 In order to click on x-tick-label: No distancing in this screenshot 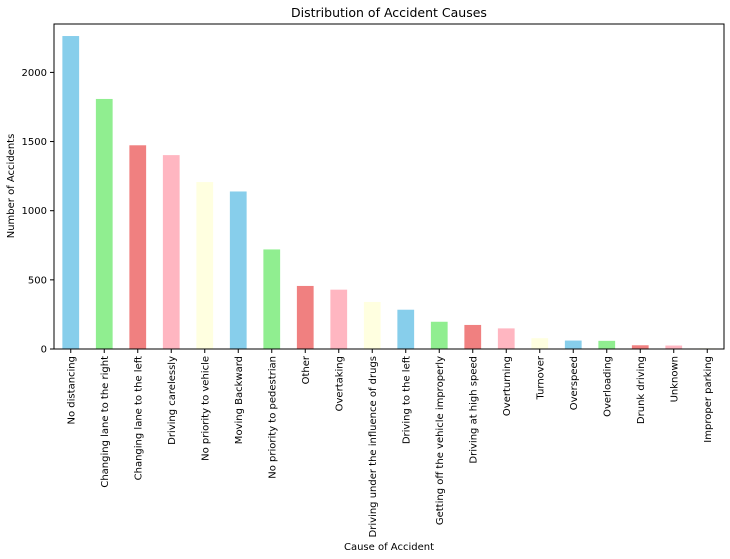, I will do `click(71, 390)`.